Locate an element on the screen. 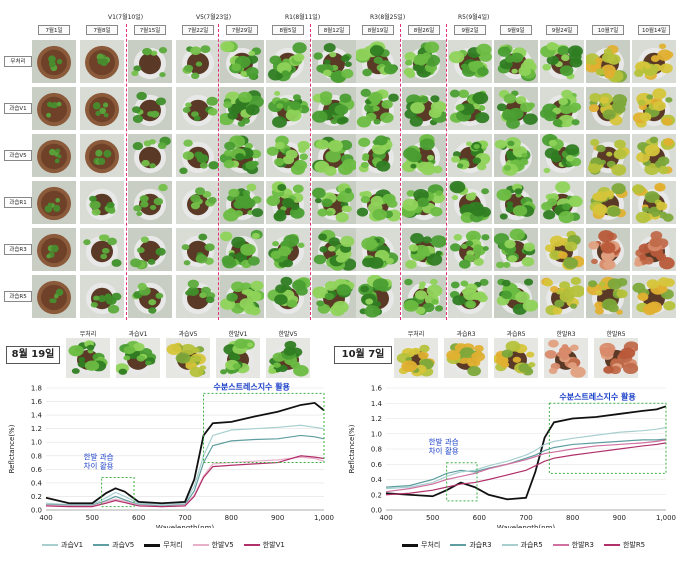 The width and height of the screenshot is (680, 567). date-label: 8월26일 is located at coordinates (424, 30).